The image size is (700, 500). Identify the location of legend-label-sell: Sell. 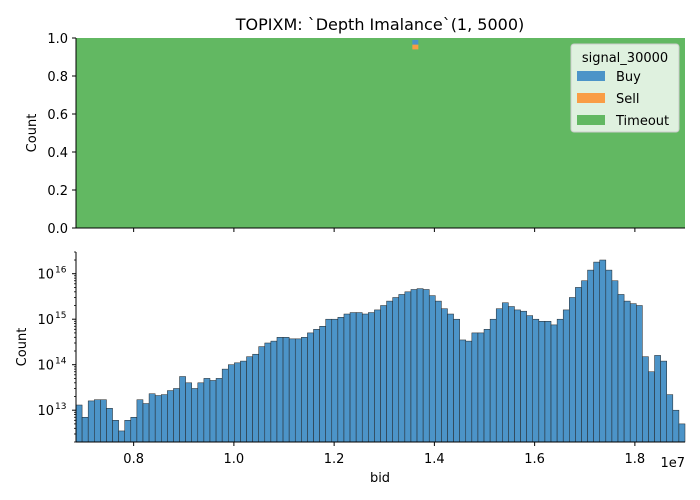
(627, 99).